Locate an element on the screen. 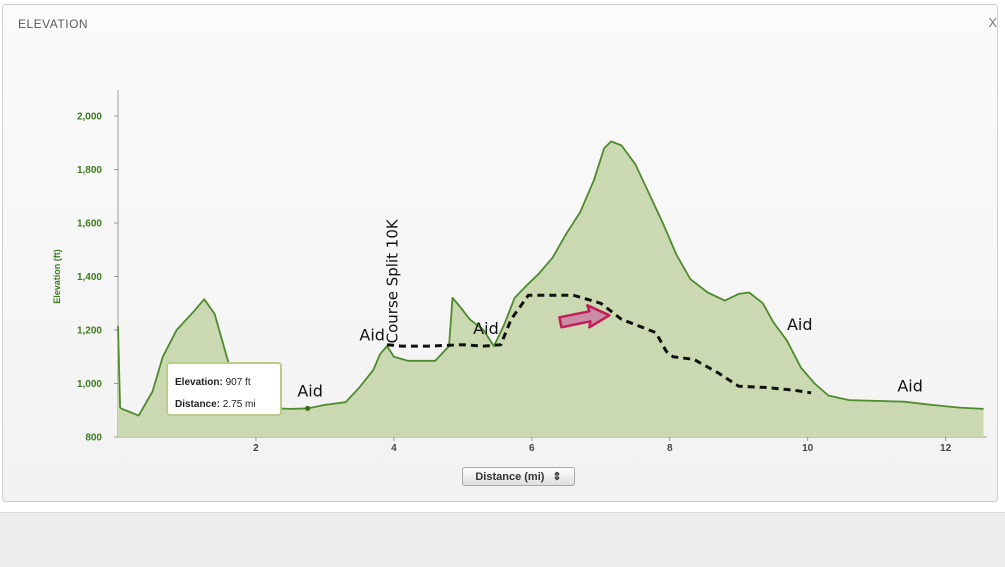 This screenshot has width=1005, height=567. x-tick-label: 4 is located at coordinates (394, 448).